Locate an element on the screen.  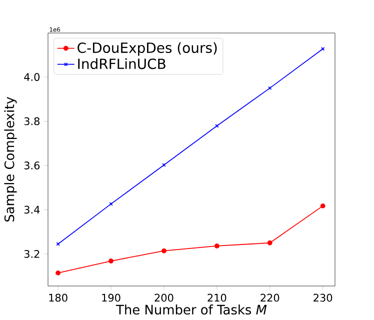
x-tick-label: 180 is located at coordinates (58, 298).